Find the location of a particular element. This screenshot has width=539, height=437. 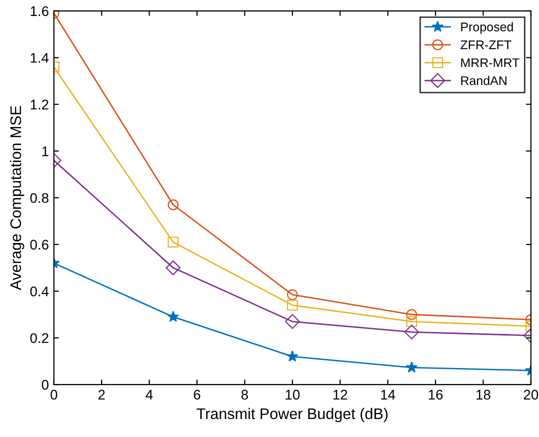

y-tick-label: 1.6 is located at coordinates (39, 11).